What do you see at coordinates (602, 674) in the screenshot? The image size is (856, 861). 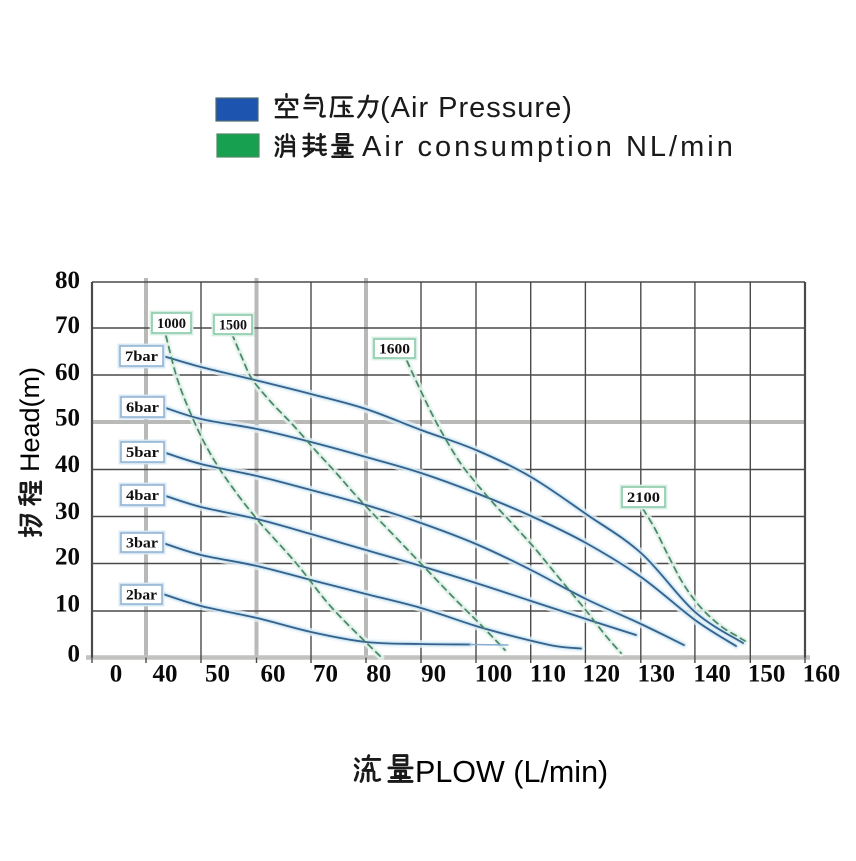 I see `svg-text: 120` at bounding box center [602, 674].